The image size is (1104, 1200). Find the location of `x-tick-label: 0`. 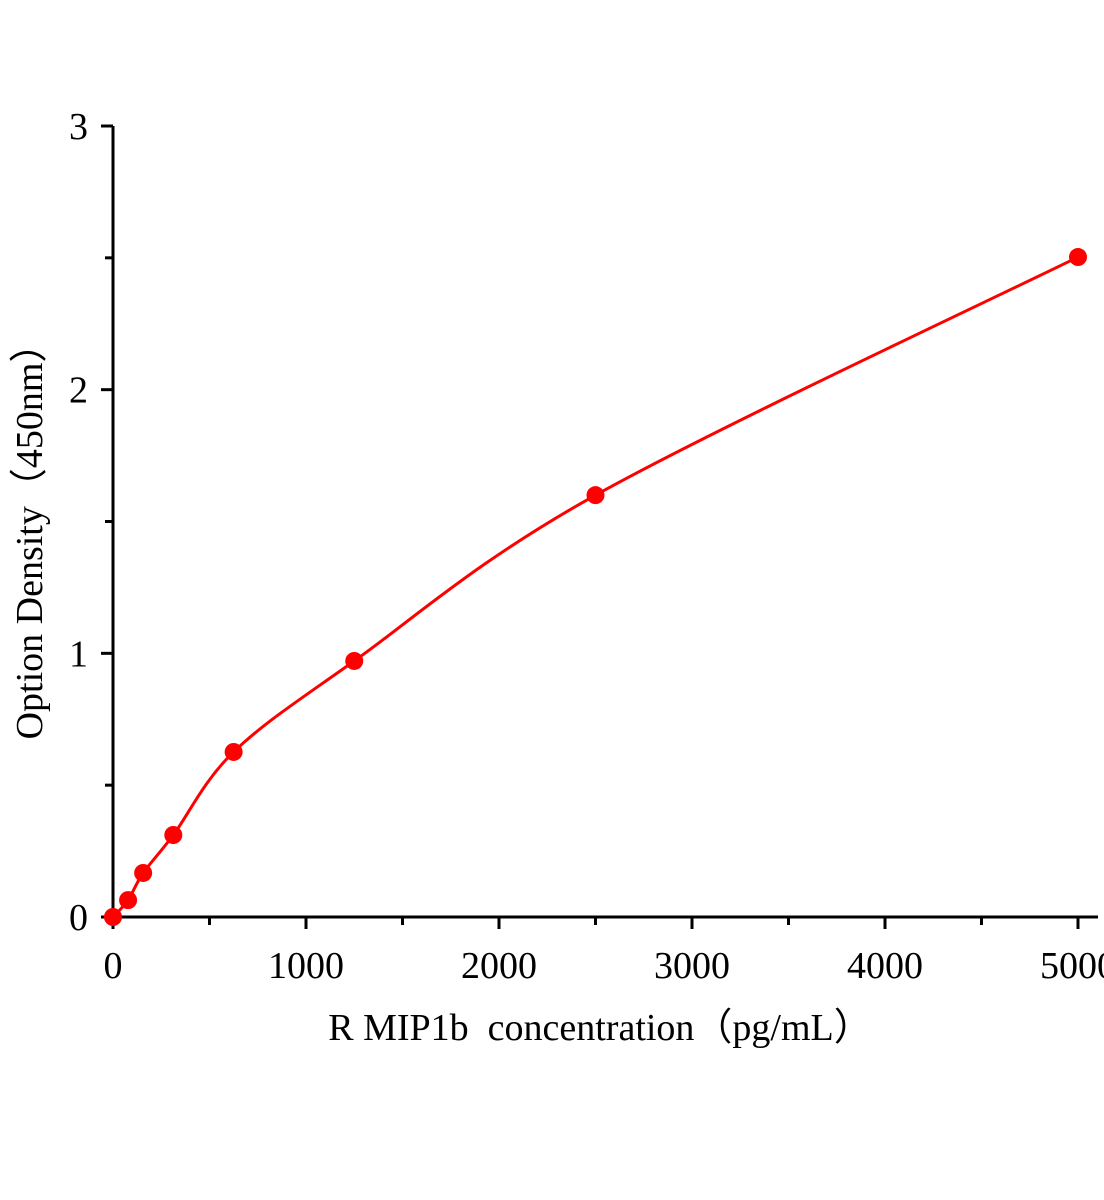

x-tick-label: 0 is located at coordinates (113, 966).